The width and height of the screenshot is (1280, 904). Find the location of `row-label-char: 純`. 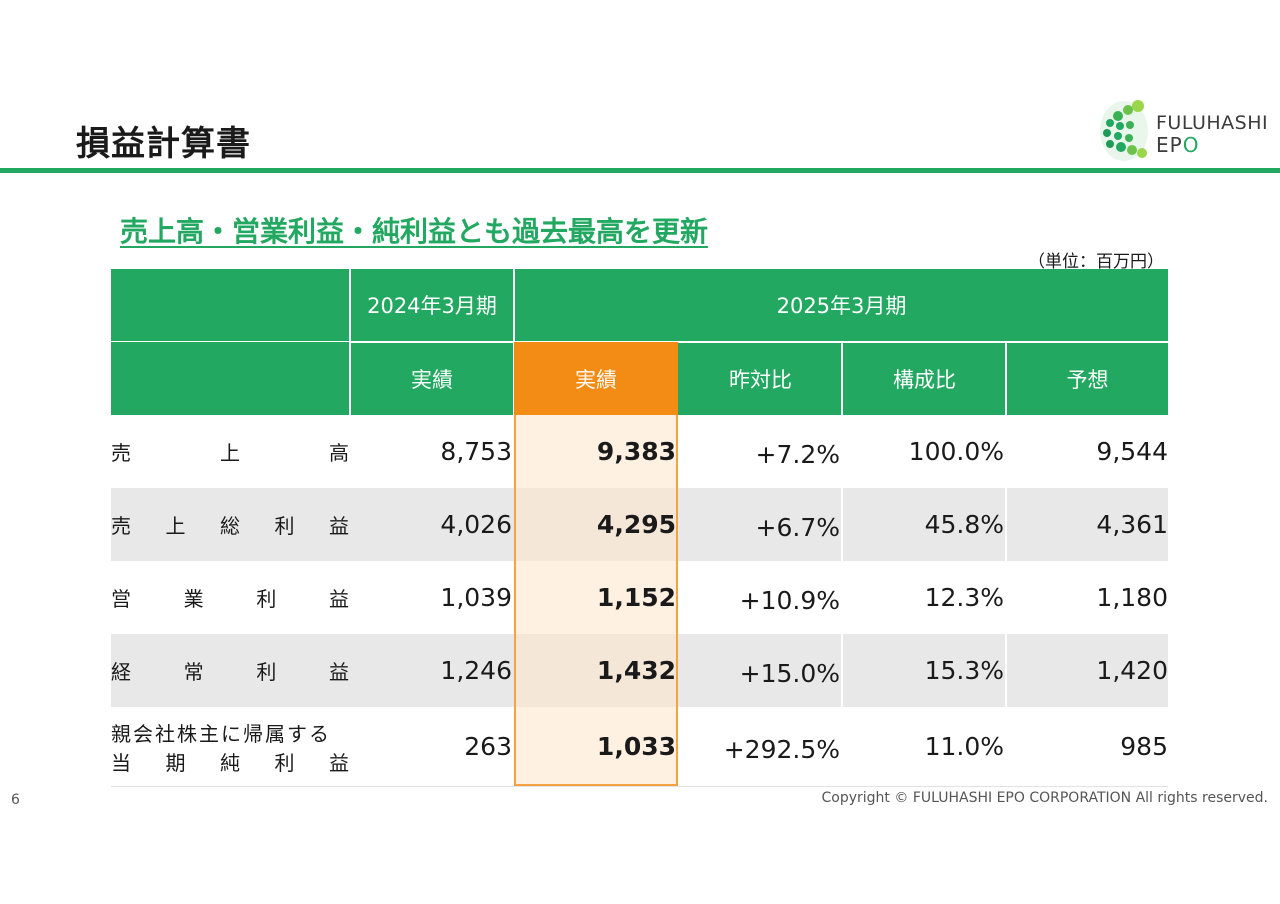

row-label-char: 純 is located at coordinates (230, 762).